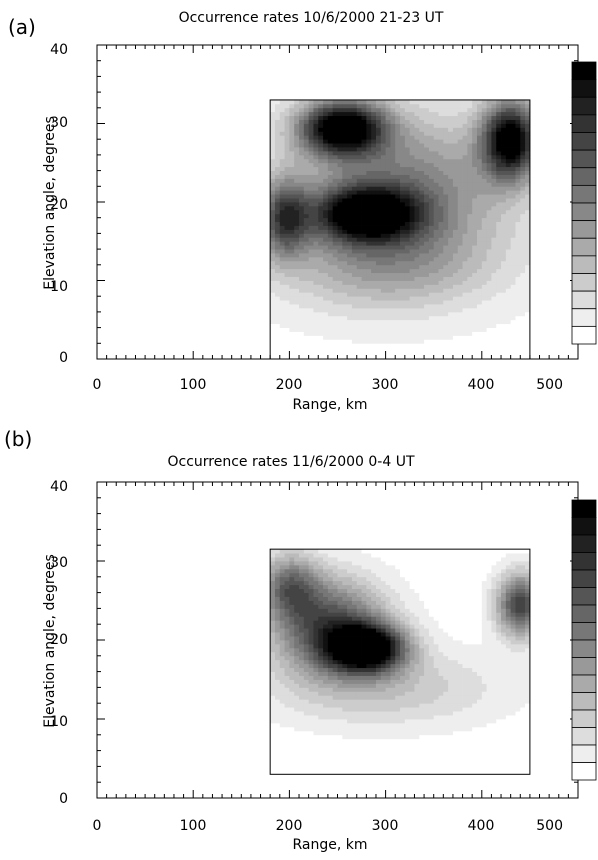  Describe the element at coordinates (59, 205) in the screenshot. I see `panel-a-y-tick-label: 20` at that location.